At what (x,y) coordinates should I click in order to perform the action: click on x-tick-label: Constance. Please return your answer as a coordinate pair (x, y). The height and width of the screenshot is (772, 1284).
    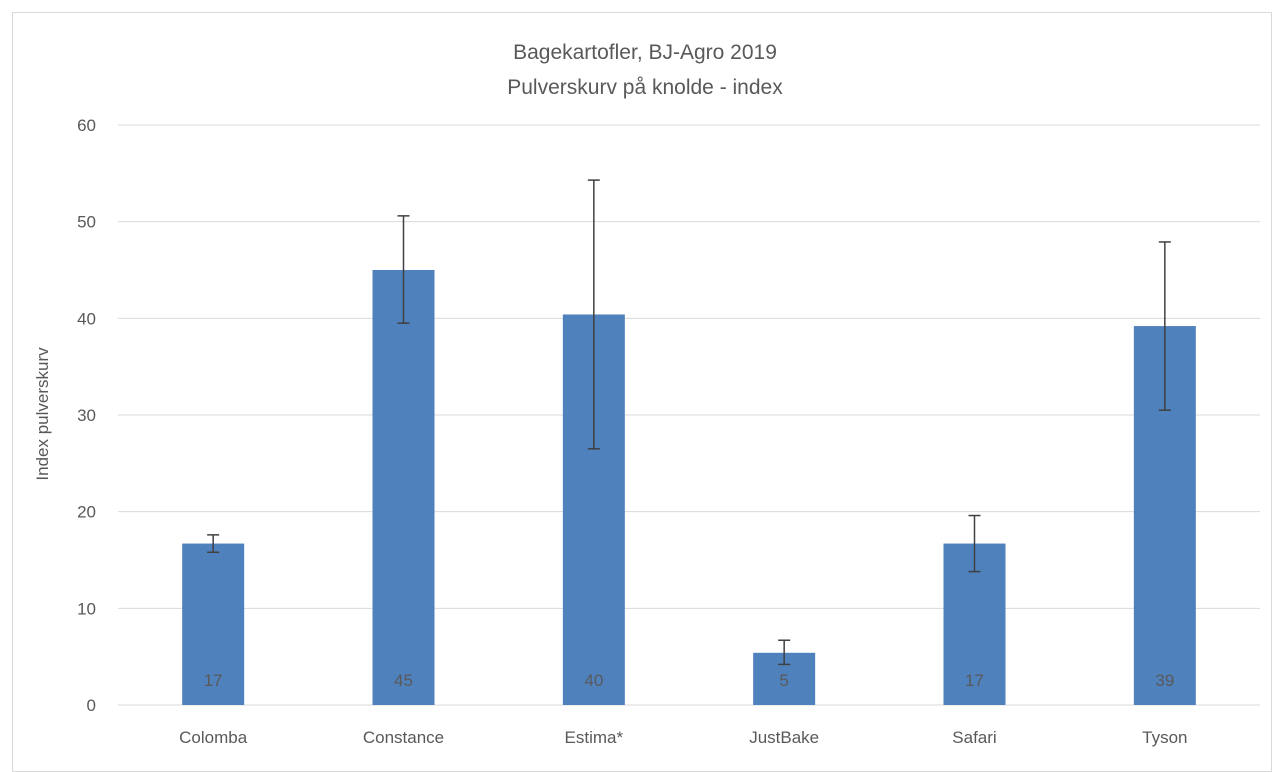
    Looking at the image, I should click on (403, 737).